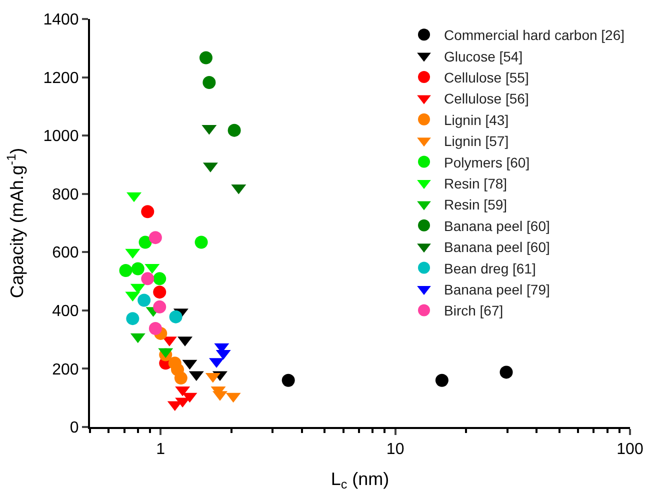 Image resolution: width=670 pixels, height=498 pixels. Describe the element at coordinates (487, 162) in the screenshot. I see `legend-label: Polymers [60]` at that location.